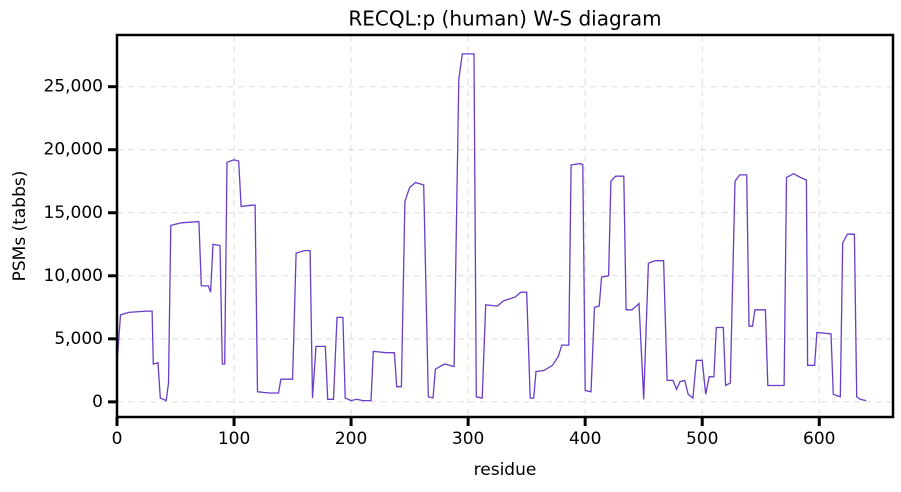 This screenshot has width=901, height=492. I want to click on y-tick-label: 25,000, so click(73, 87).